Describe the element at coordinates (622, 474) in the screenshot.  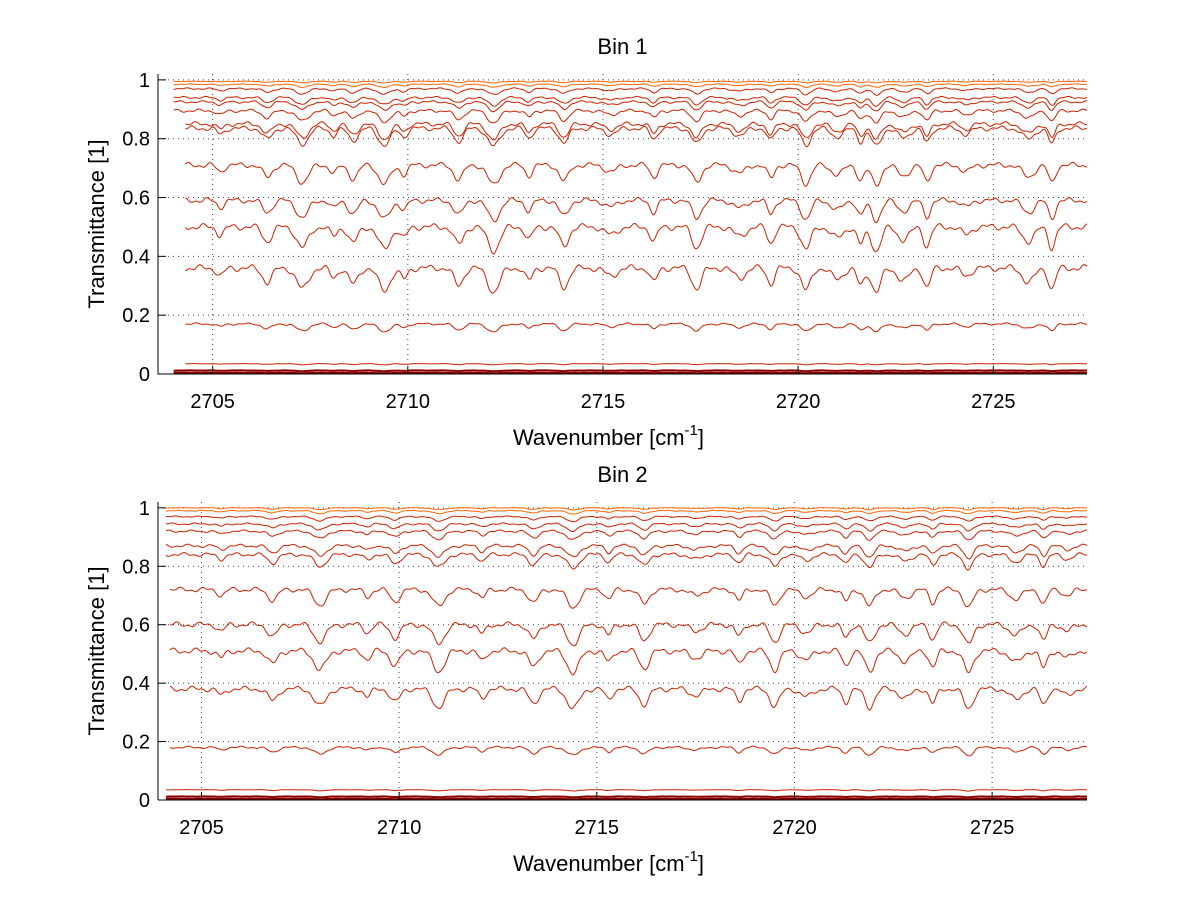
I see `chart-title: Bin 2` at that location.